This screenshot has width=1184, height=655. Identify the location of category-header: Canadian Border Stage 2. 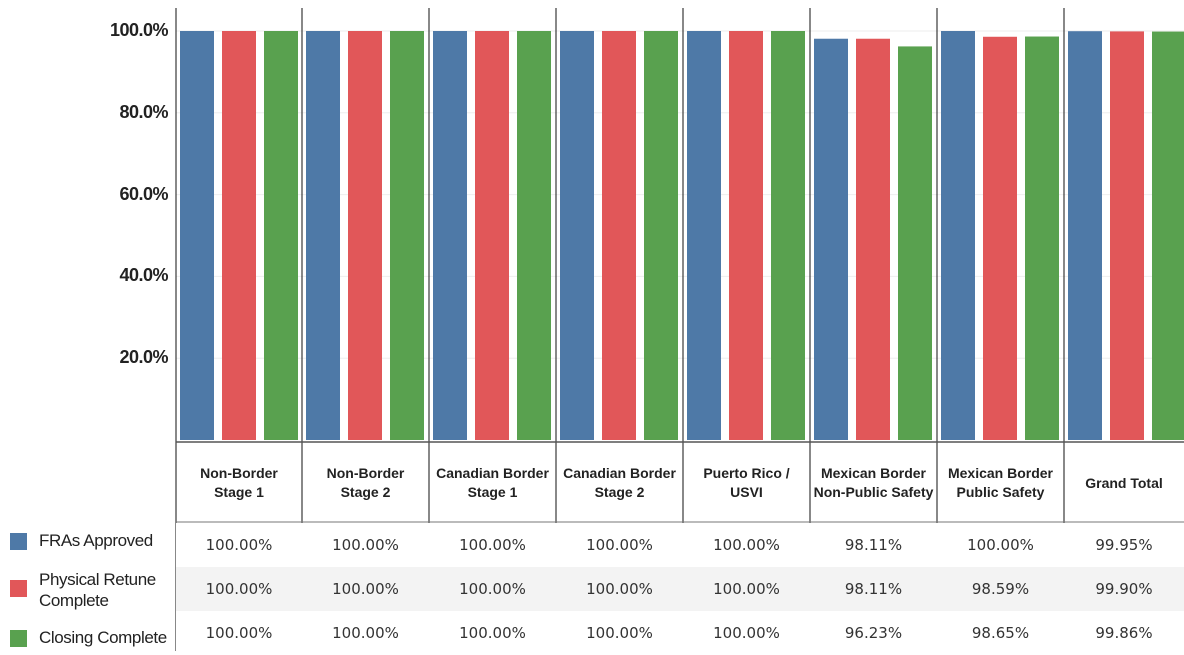
(619, 482).